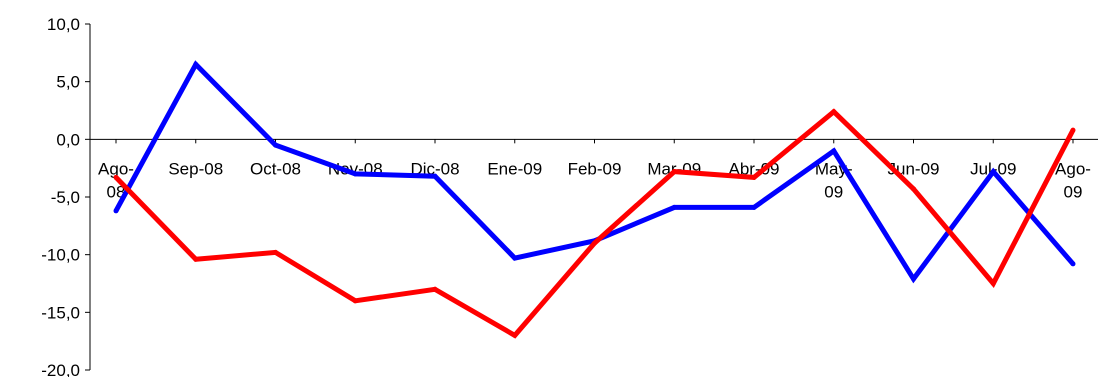 The image size is (1110, 377). Describe the element at coordinates (1073, 180) in the screenshot. I see `x-tick-label: Ago- 09` at that location.